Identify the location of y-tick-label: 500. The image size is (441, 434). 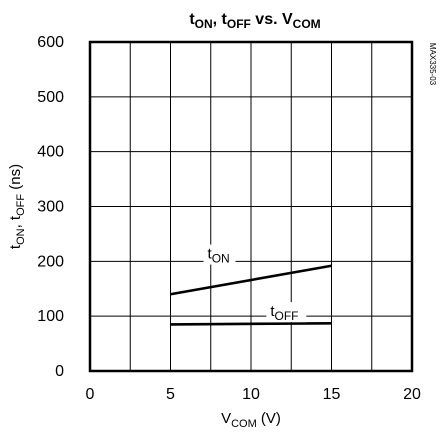
(50, 97).